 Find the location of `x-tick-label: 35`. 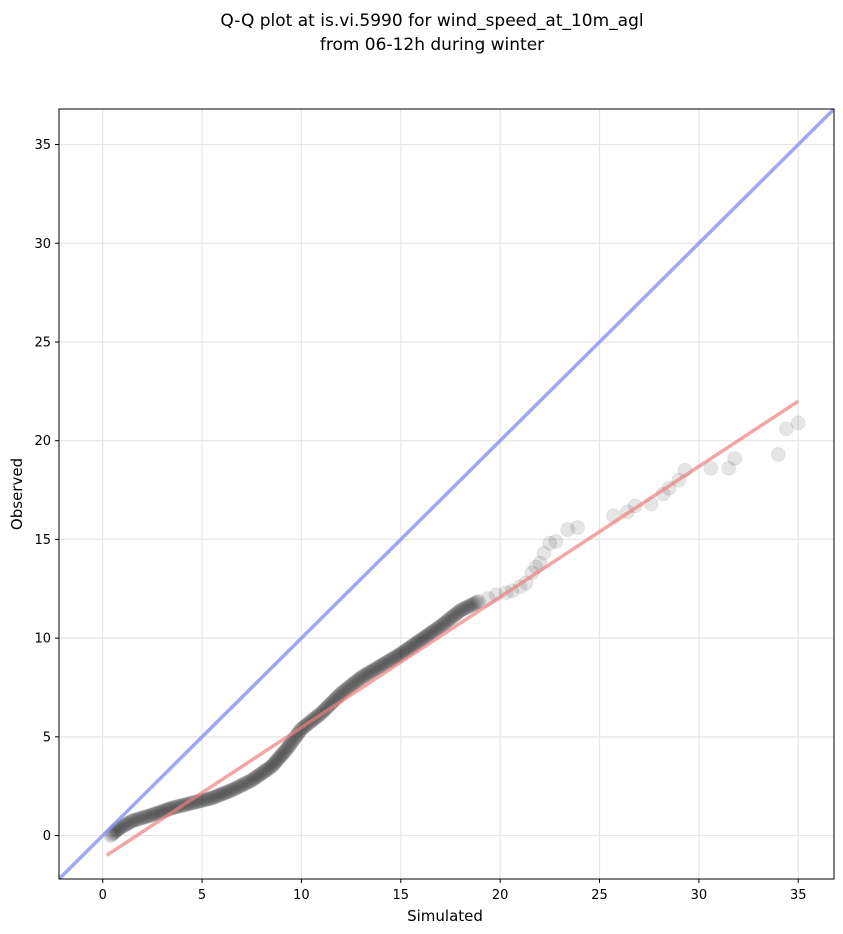

x-tick-label: 35 is located at coordinates (798, 895).